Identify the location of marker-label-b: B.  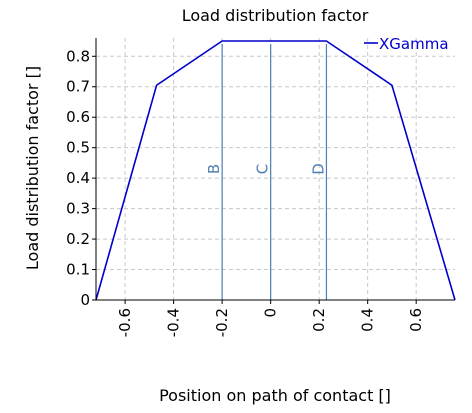
(214, 169).